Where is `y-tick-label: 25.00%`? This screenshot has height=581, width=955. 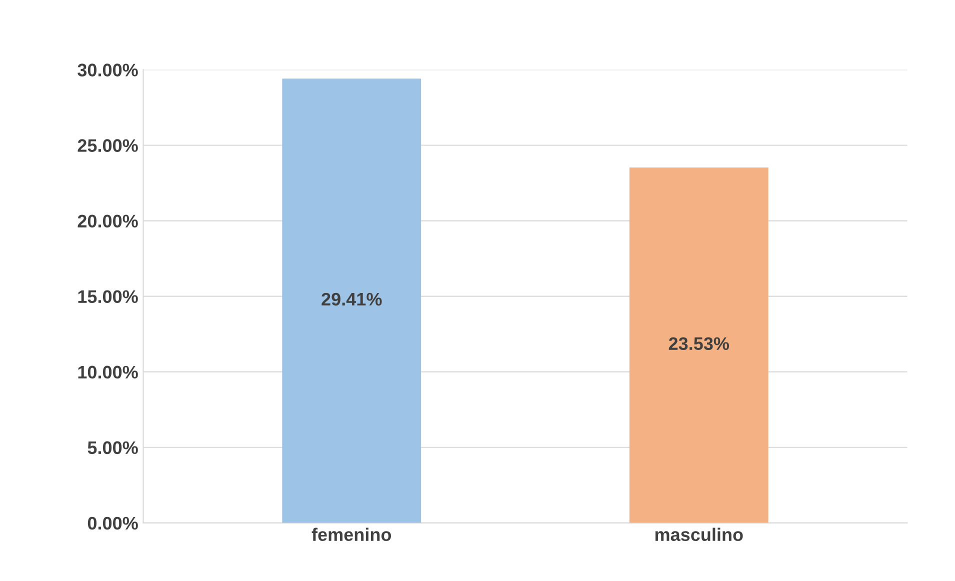
y-tick-label: 25.00% is located at coordinates (108, 145).